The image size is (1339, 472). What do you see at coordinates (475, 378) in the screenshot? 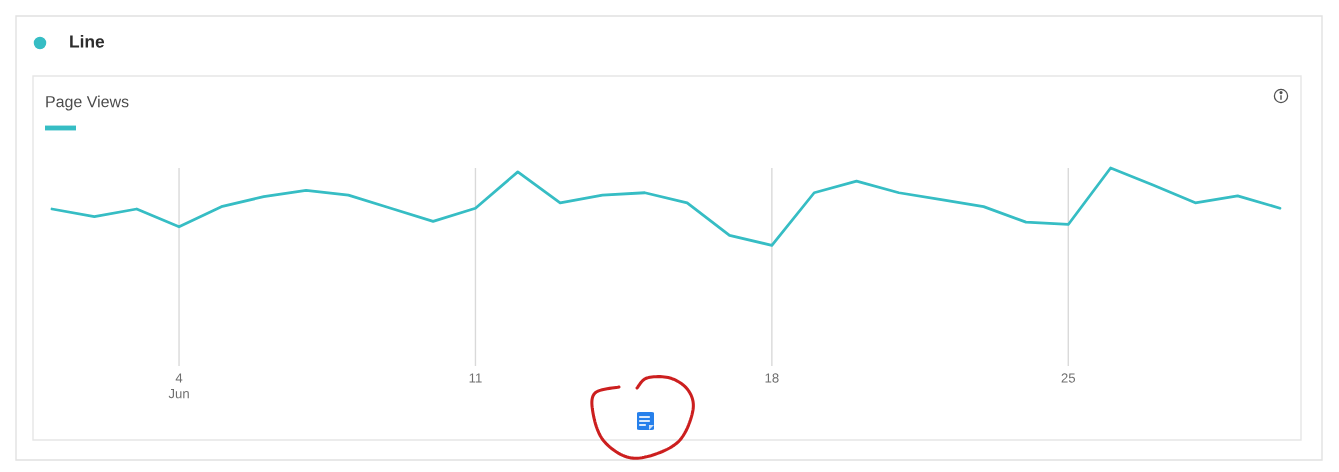
I see `x-tick-label: 11` at bounding box center [475, 378].